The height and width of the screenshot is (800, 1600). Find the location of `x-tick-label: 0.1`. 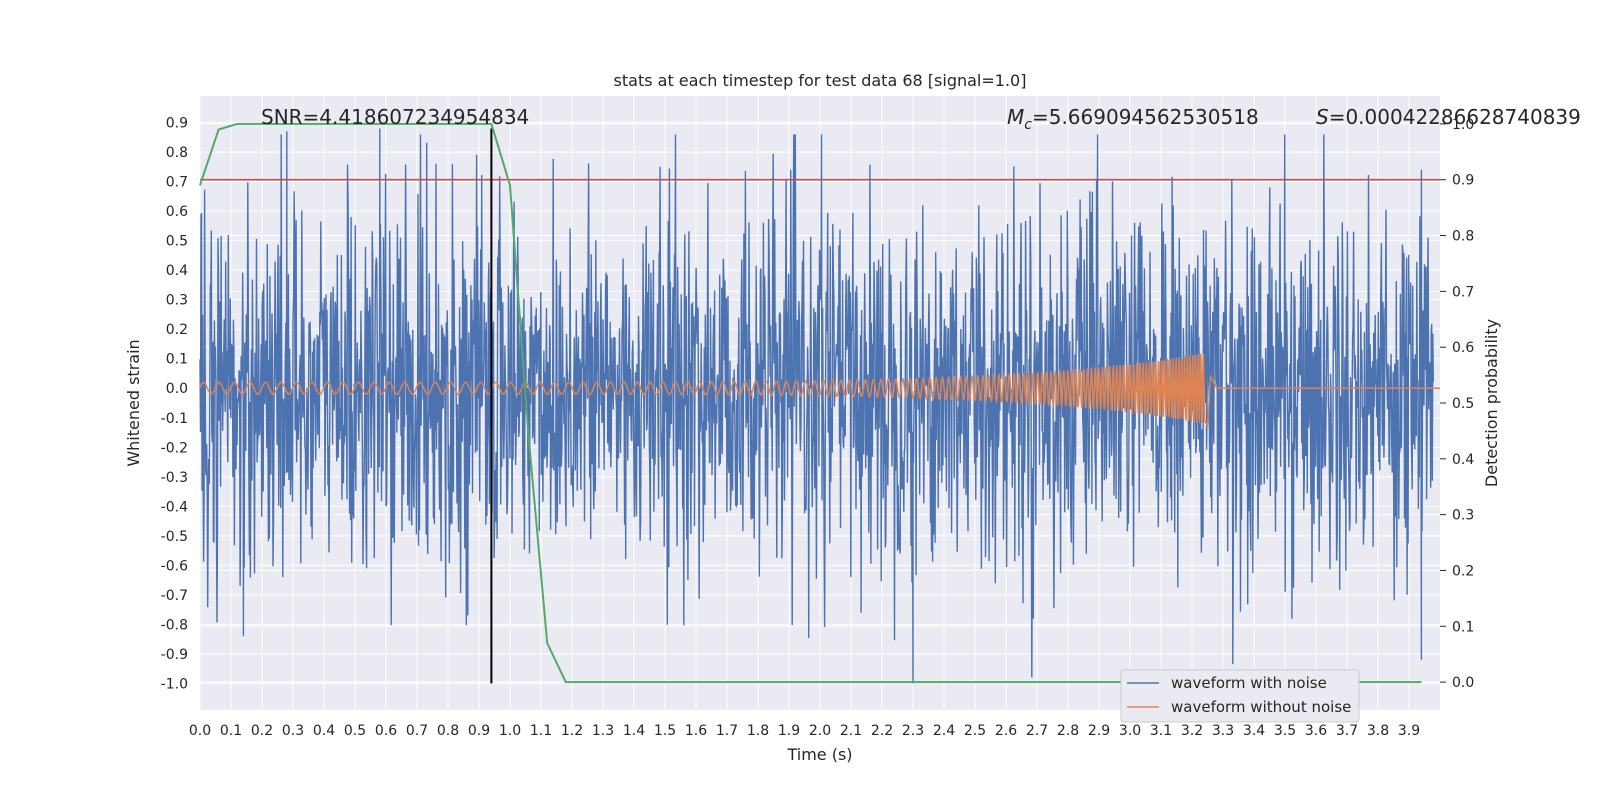

x-tick-label: 0.1 is located at coordinates (231, 731).